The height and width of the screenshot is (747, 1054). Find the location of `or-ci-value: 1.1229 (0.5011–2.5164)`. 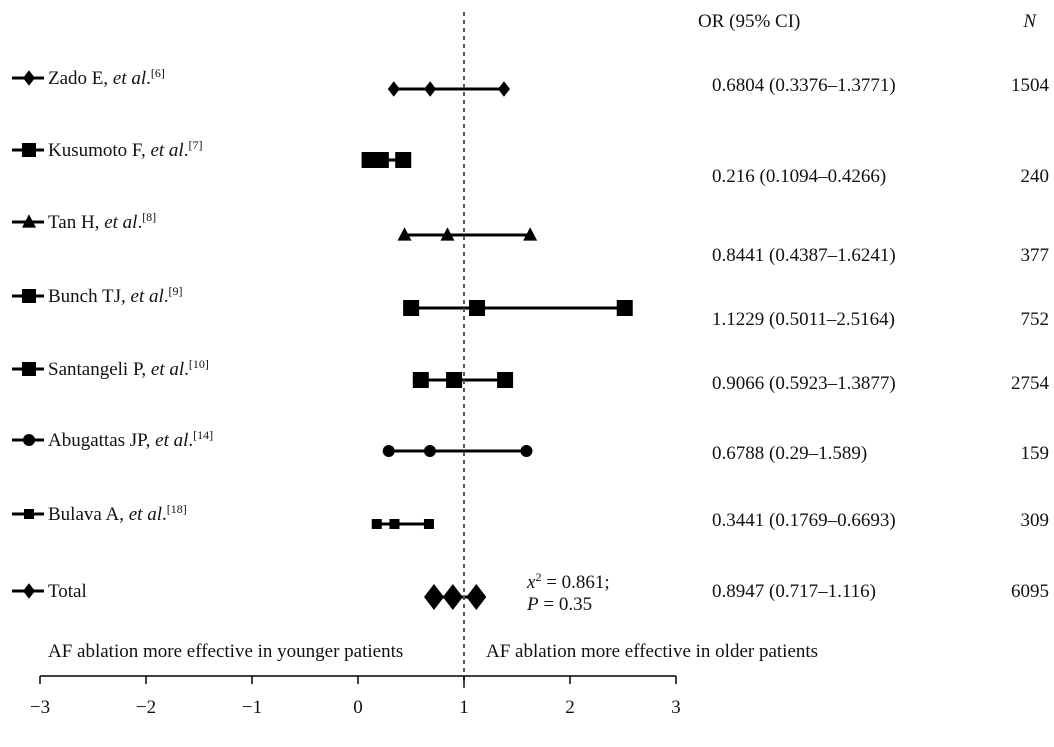

or-ci-value: 1.1229 (0.5011–2.5164) is located at coordinates (803, 319).